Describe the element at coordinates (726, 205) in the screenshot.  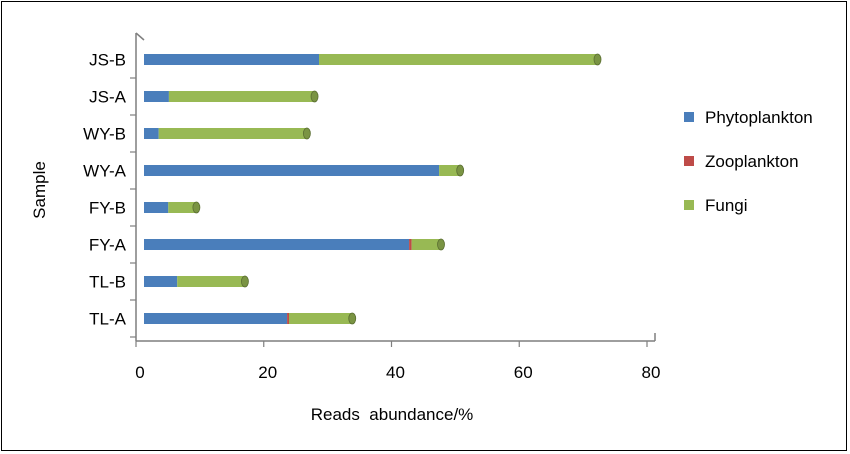
I see `legend-label: Fungi` at that location.